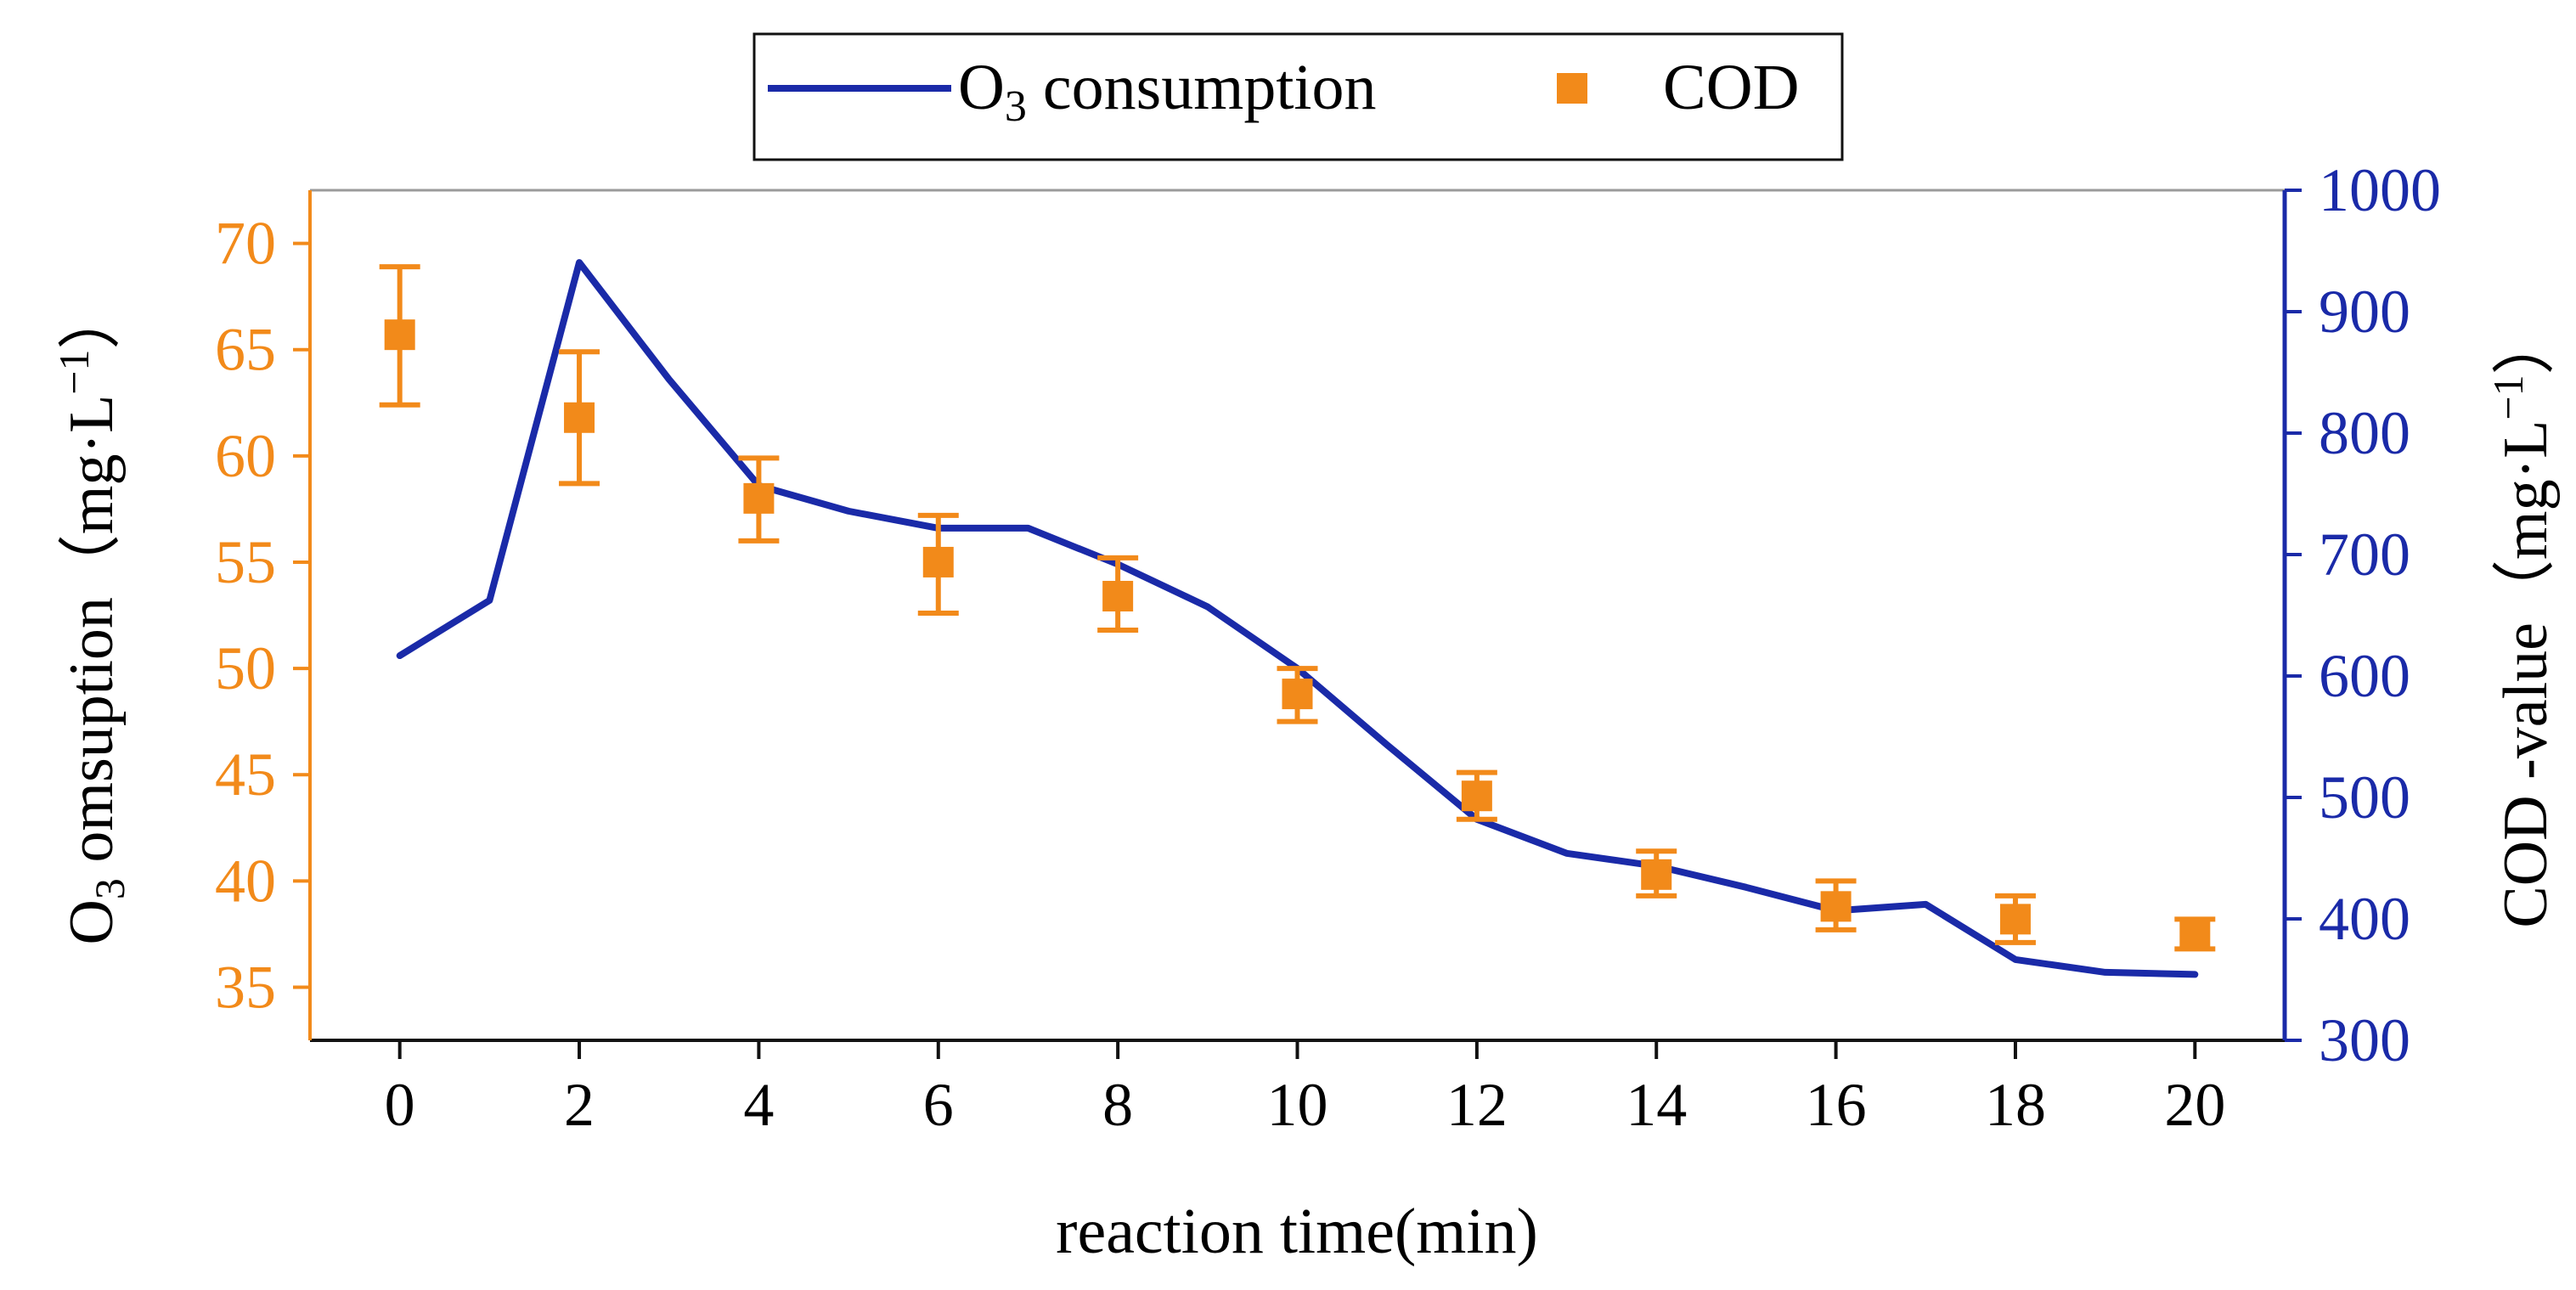  I want to click on x-tick-label: 16, so click(1836, 1105).